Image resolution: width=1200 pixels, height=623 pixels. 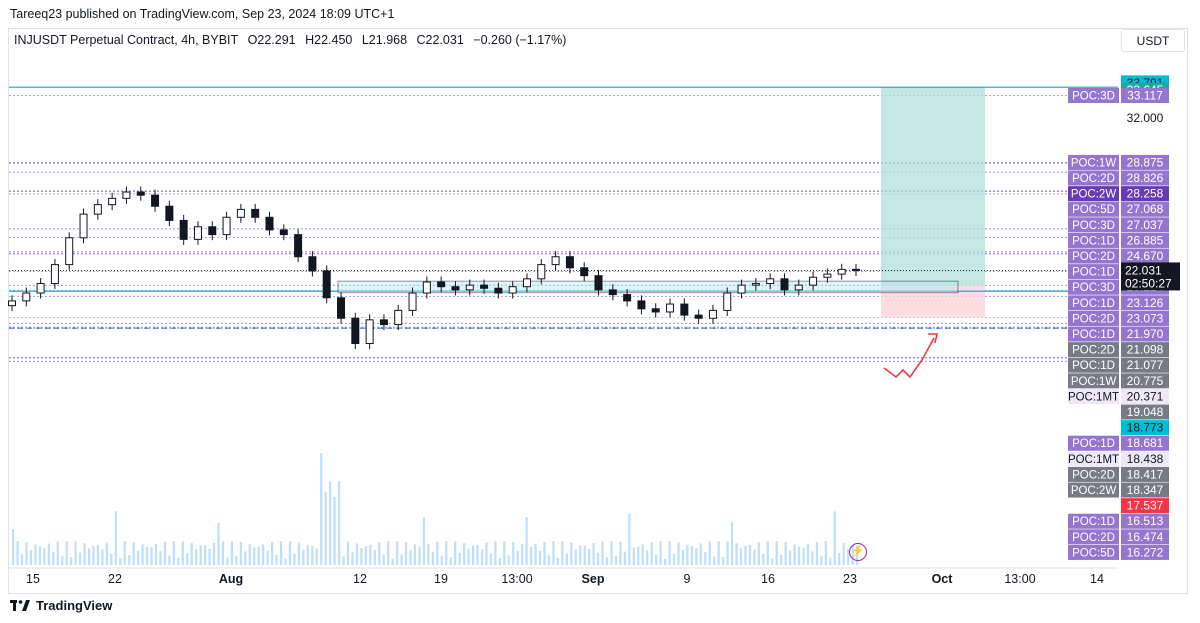 I want to click on lightning-icon: ⚡, so click(x=858, y=552).